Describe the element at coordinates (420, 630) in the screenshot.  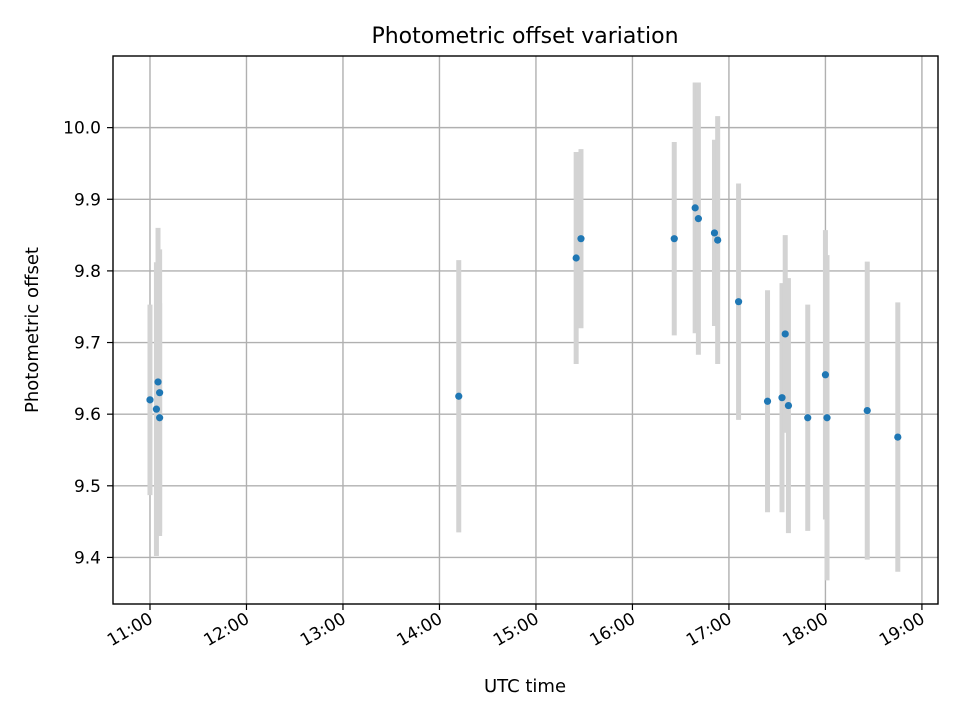
I see `x-tick-label: 14:00` at that location.